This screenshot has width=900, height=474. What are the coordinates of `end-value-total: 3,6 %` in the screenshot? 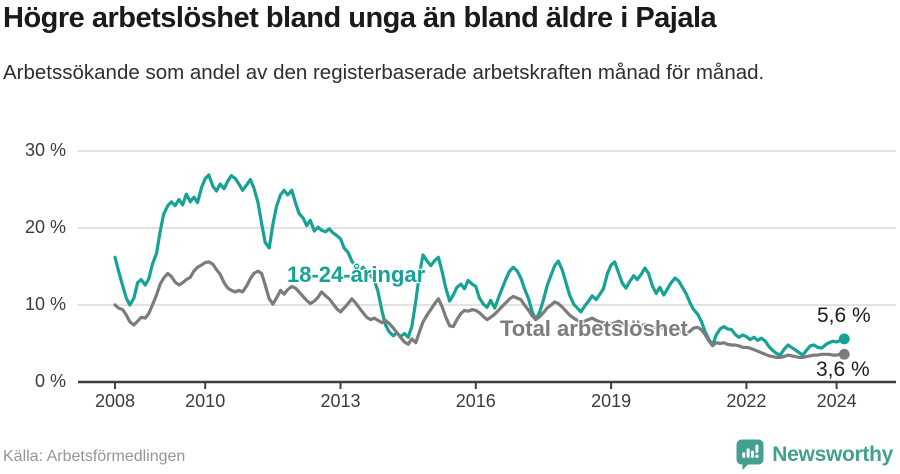 It's located at (843, 369).